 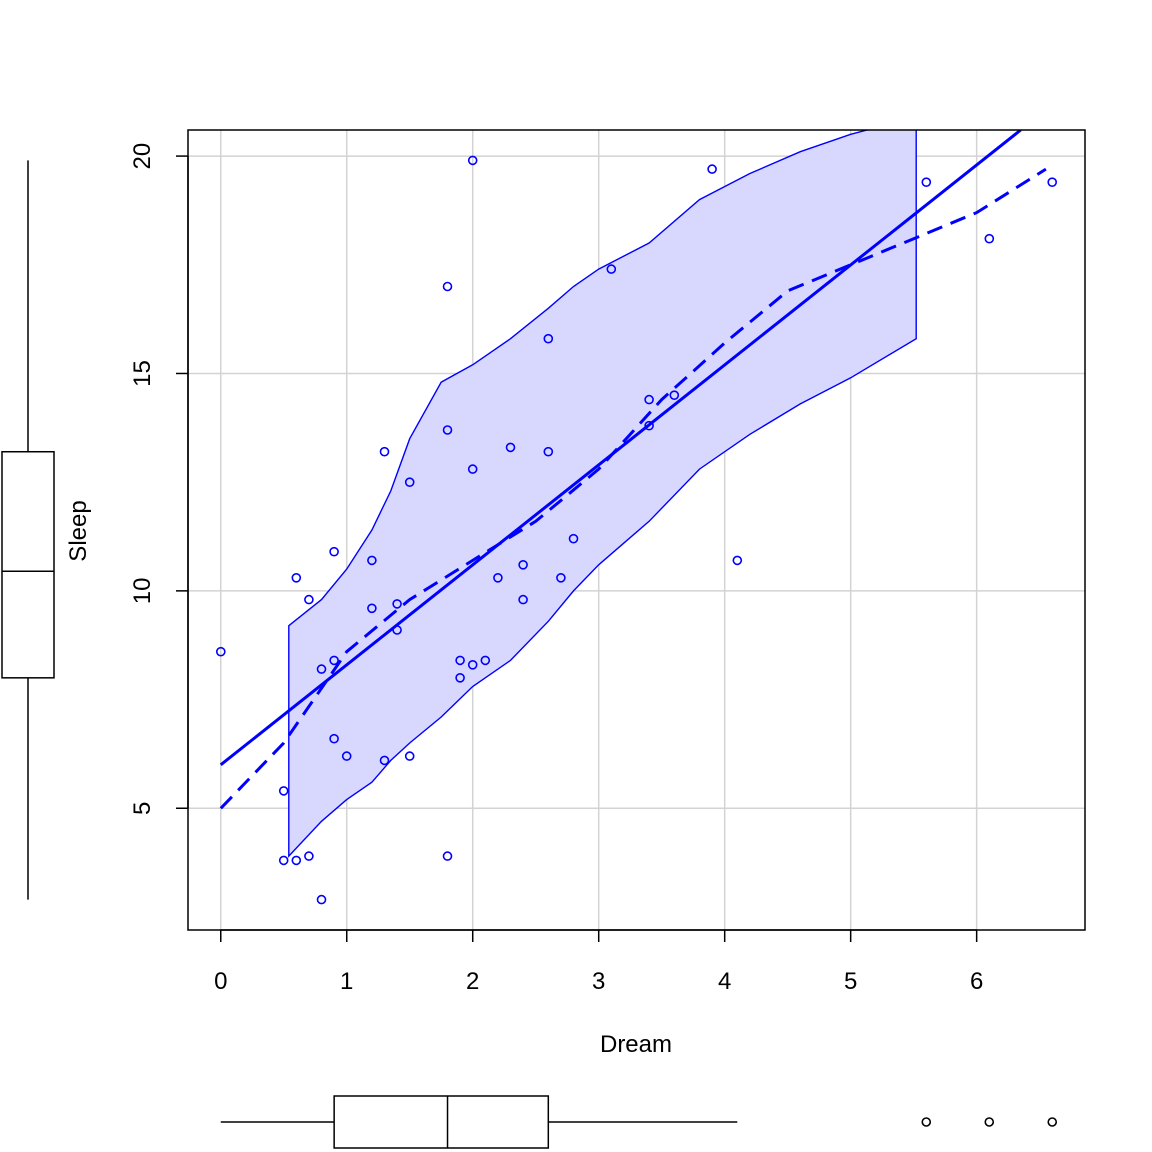 I want to click on x-tick-label-3: 3, so click(x=598, y=981).